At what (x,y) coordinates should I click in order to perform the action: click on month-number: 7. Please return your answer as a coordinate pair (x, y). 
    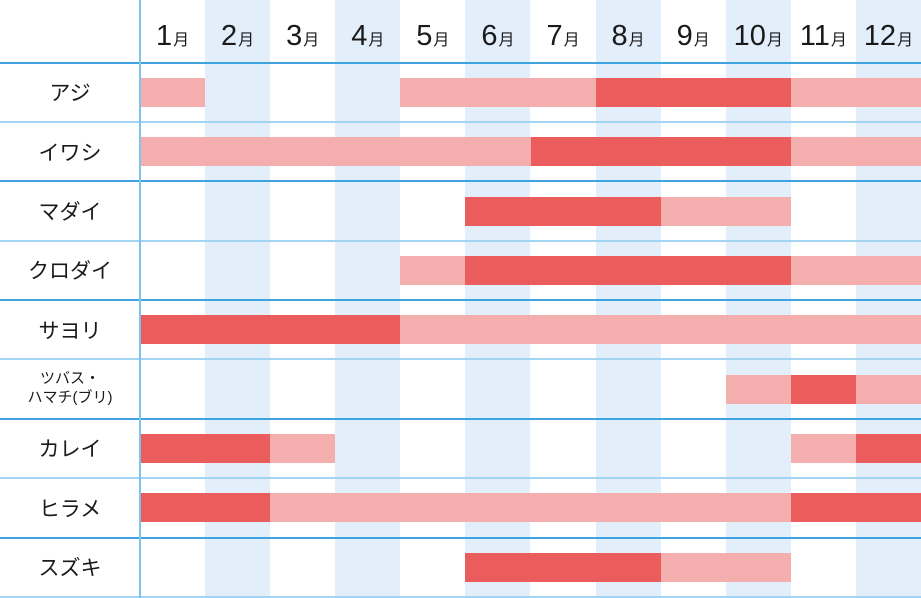
    Looking at the image, I should click on (554, 36).